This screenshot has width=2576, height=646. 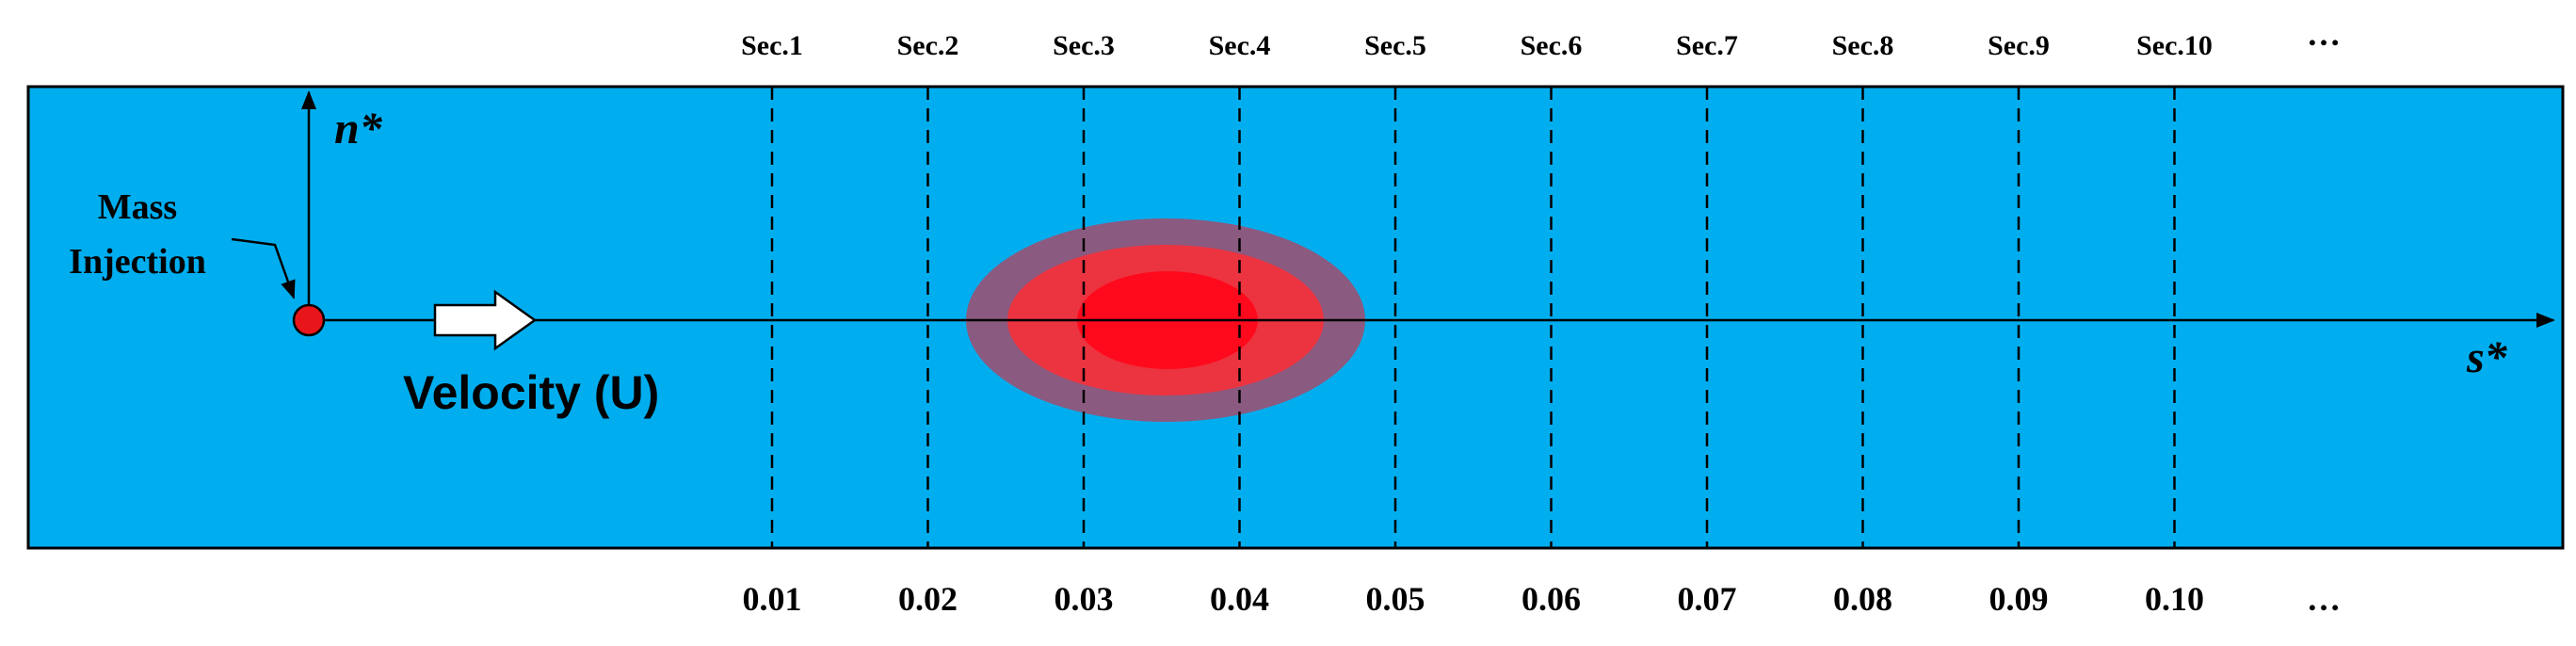 What do you see at coordinates (1084, 46) in the screenshot?
I see `section-label-3: Sec.3` at bounding box center [1084, 46].